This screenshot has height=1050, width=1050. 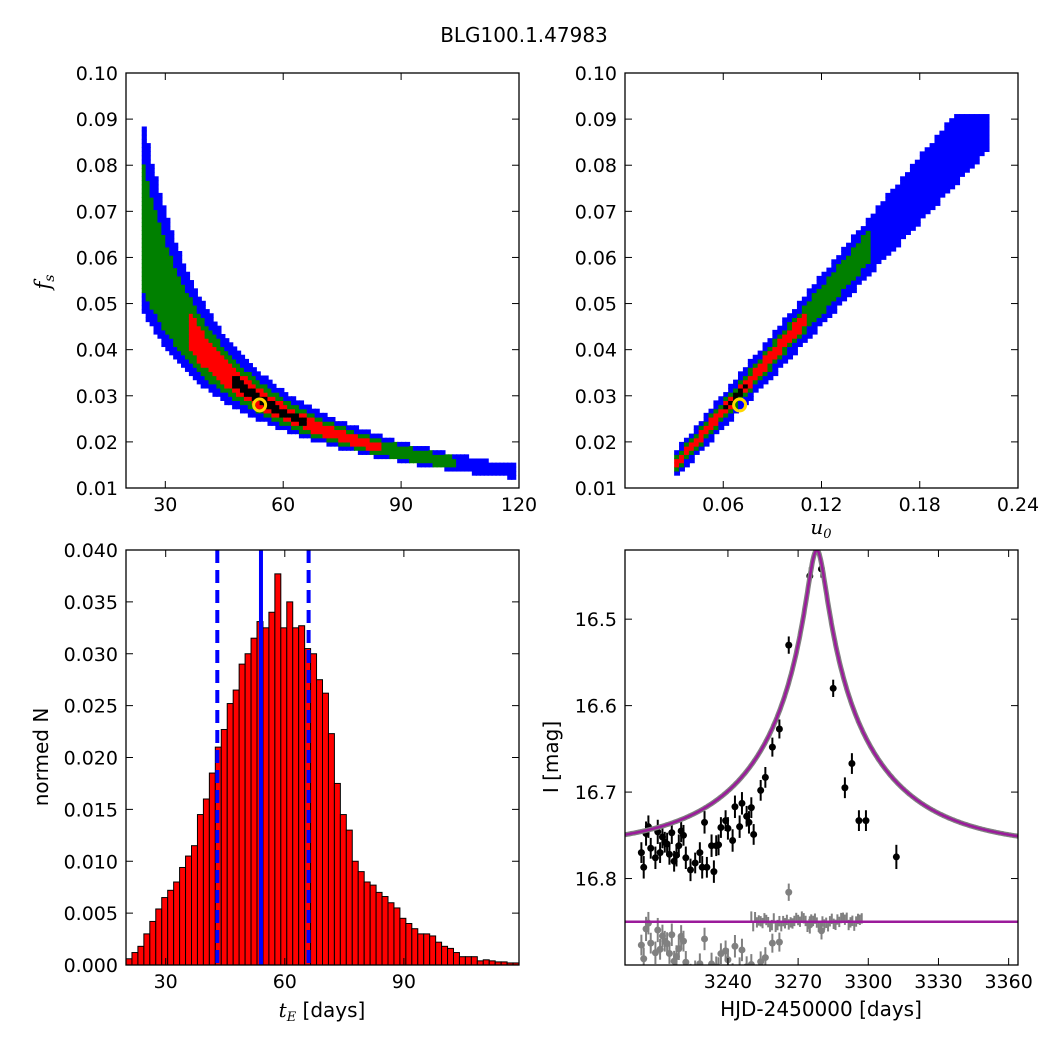 What do you see at coordinates (596, 489) in the screenshot?
I see `u0-fs-ytick-label: 0.01` at bounding box center [596, 489].